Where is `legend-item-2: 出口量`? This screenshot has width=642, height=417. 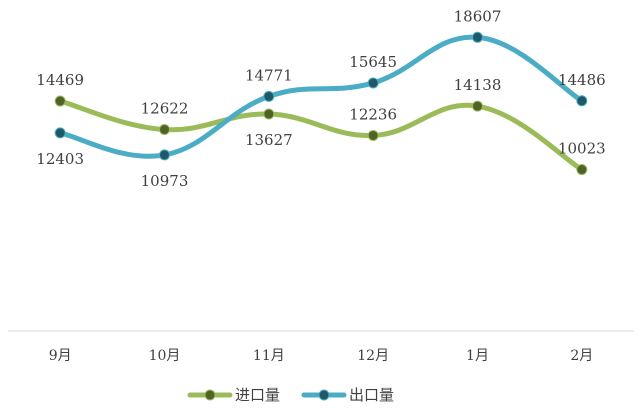 legend-item-2: 出口量 is located at coordinates (347, 395).